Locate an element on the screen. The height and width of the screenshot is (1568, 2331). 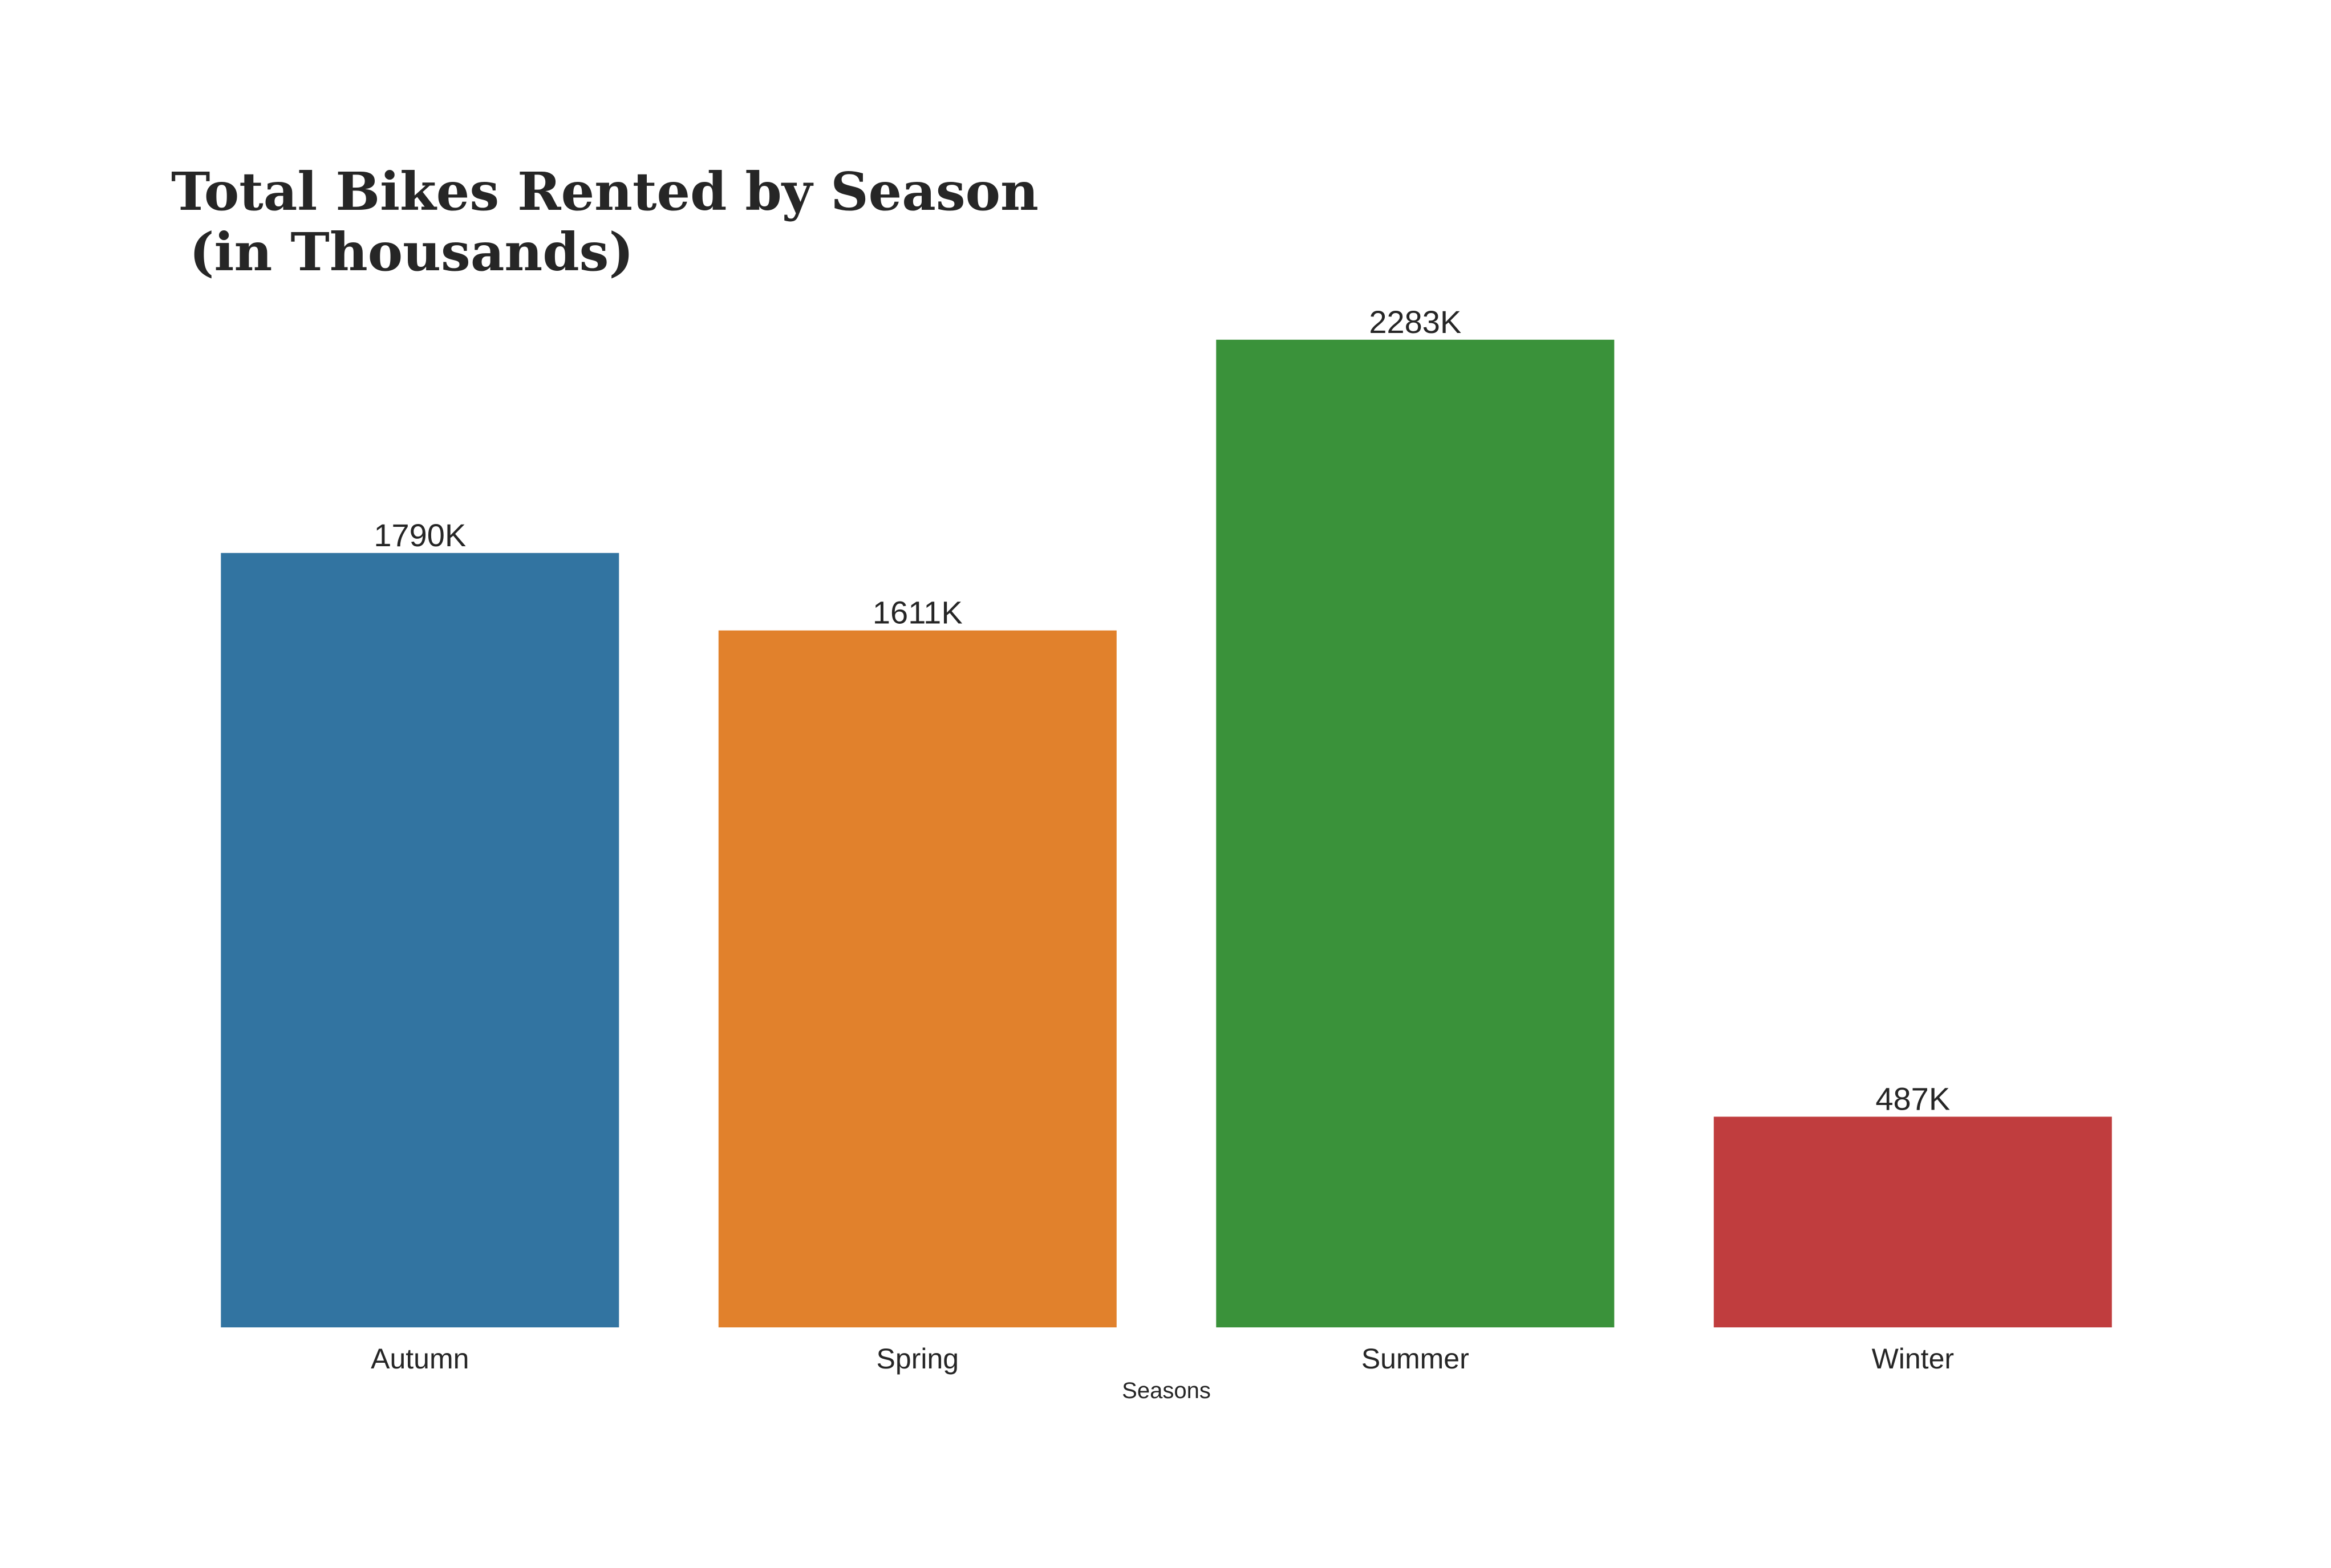
x-tick-label-autumn: Autumn is located at coordinates (420, 1359).